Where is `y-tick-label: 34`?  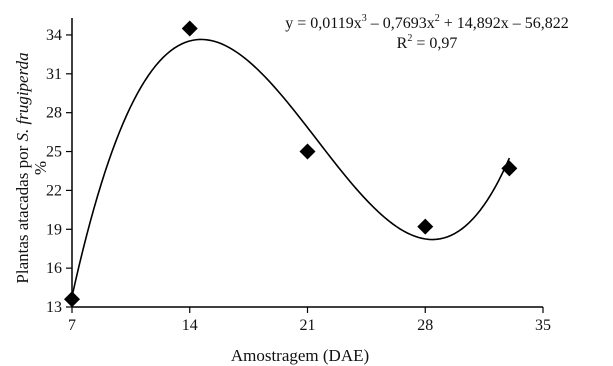
y-tick-label: 34 is located at coordinates (54, 35).